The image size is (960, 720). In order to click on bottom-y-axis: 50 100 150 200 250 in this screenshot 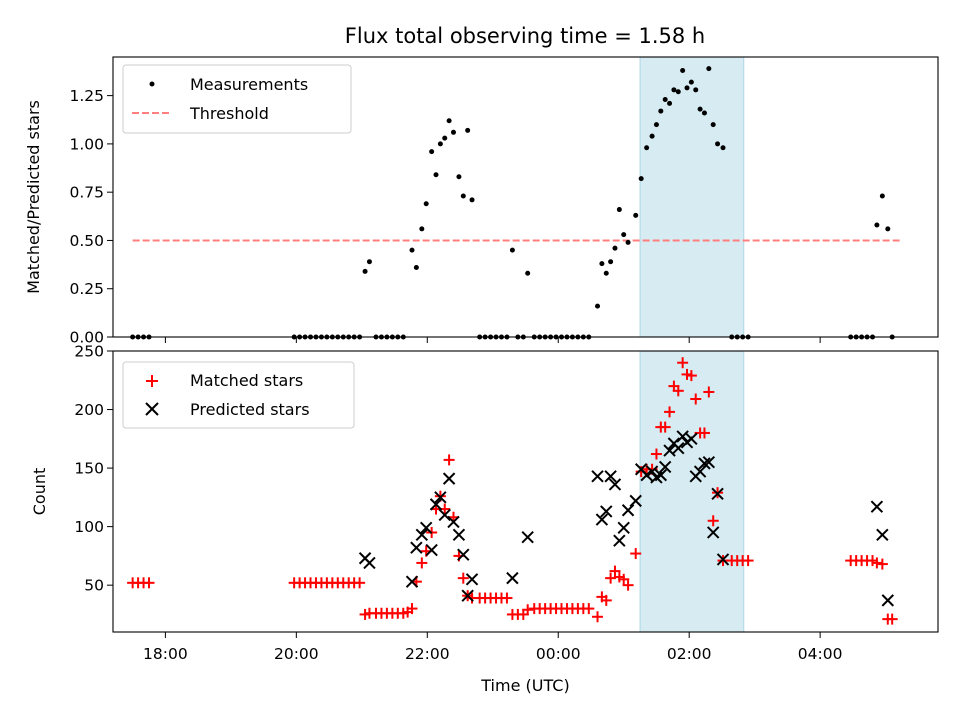, I will do `click(93, 469)`.